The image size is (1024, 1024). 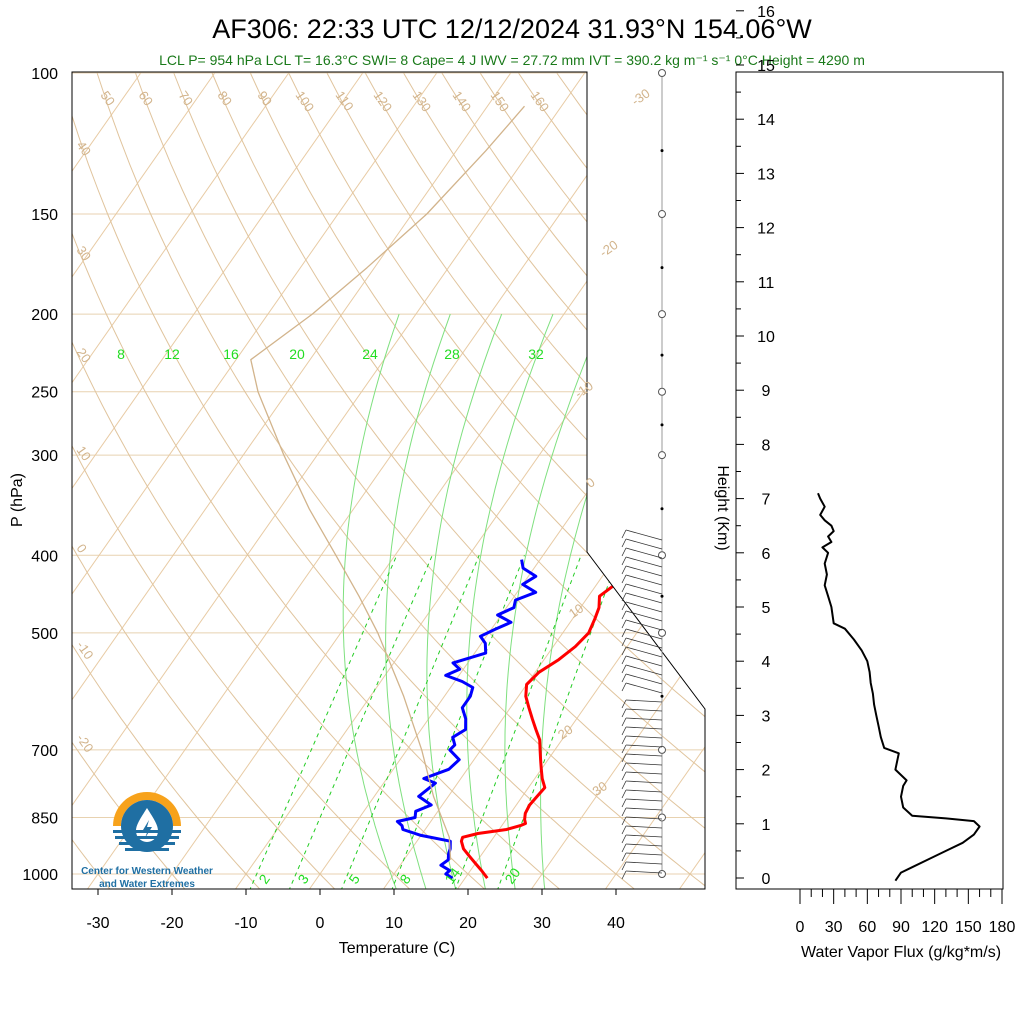 What do you see at coordinates (147, 871) in the screenshot?
I see `logo-line-1: Center for Western Weather` at bounding box center [147, 871].